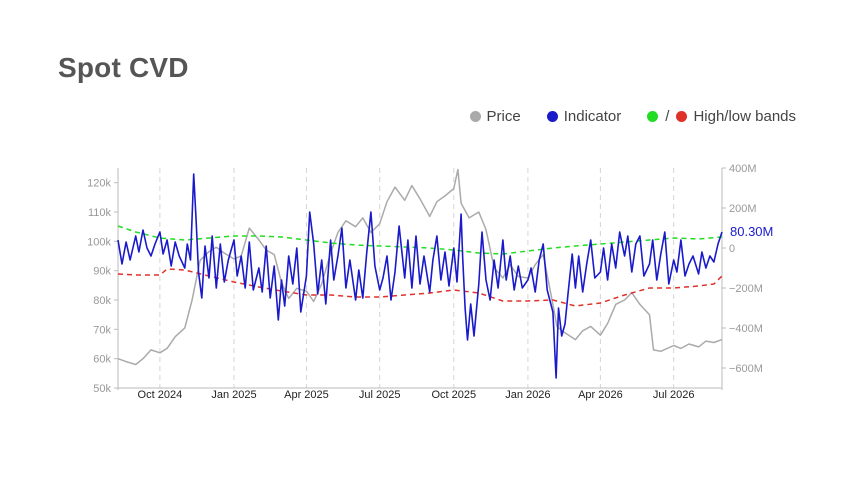 The image size is (860, 487). I want to click on left-tick-label: 80k, so click(102, 301).